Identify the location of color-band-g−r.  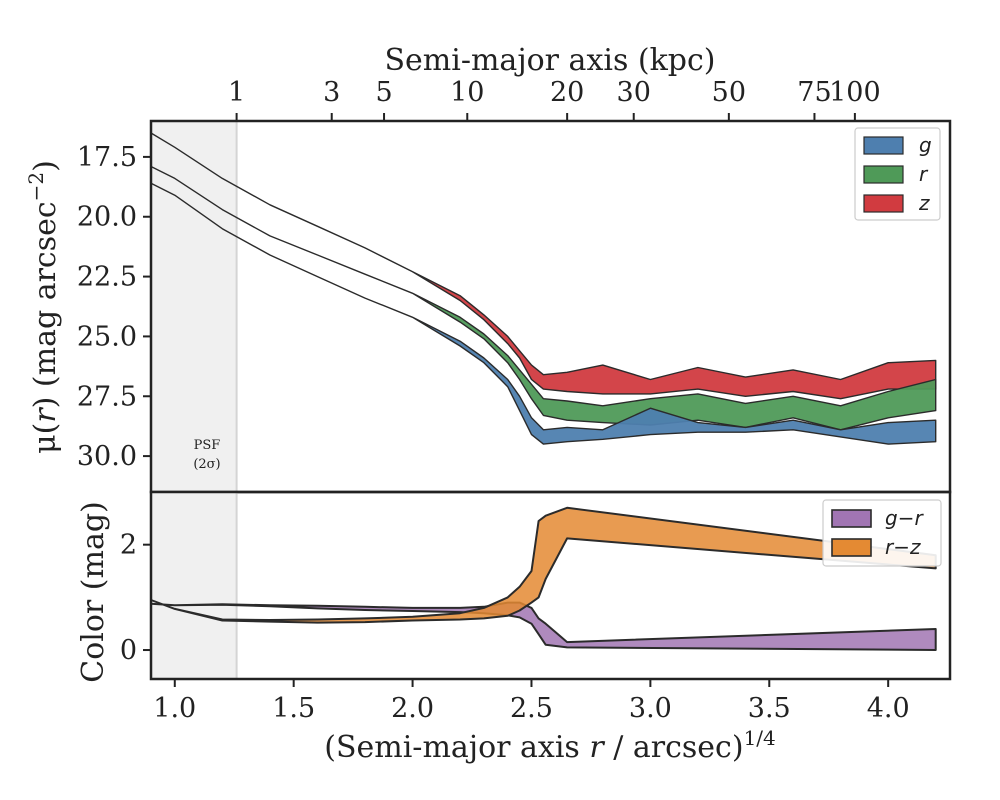
(543, 626).